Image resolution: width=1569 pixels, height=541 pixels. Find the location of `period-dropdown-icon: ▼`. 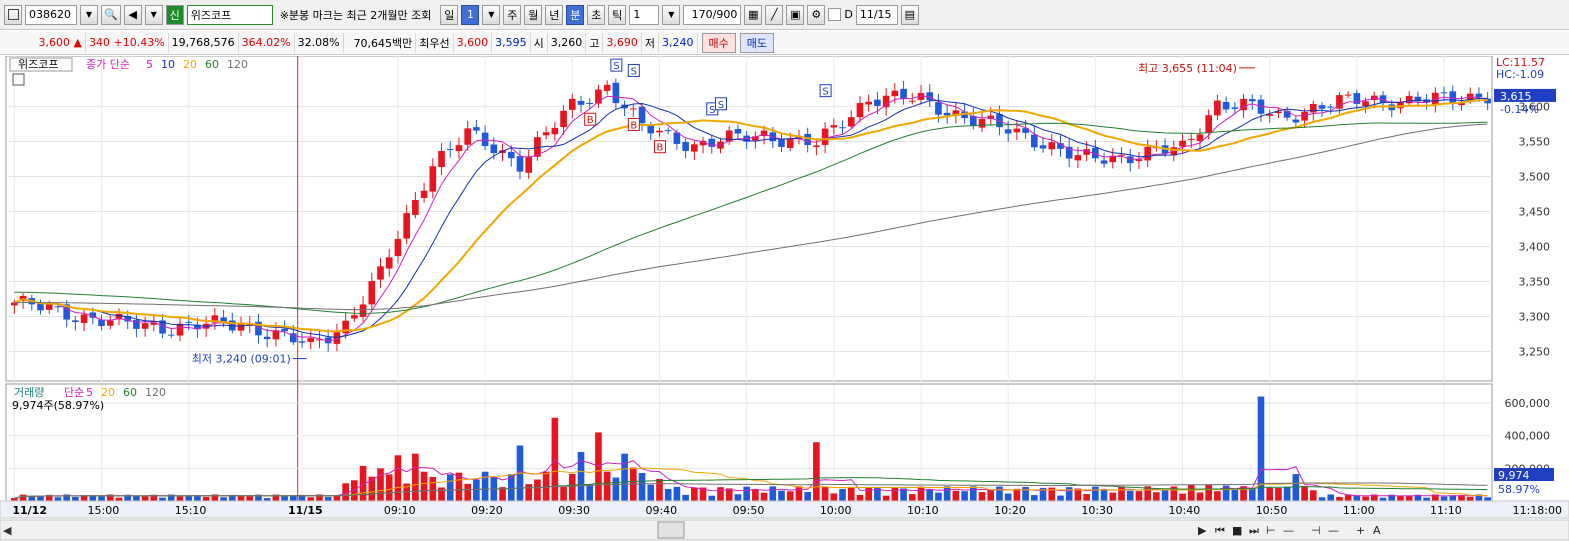

period-dropdown-icon: ▼ is located at coordinates (491, 14).